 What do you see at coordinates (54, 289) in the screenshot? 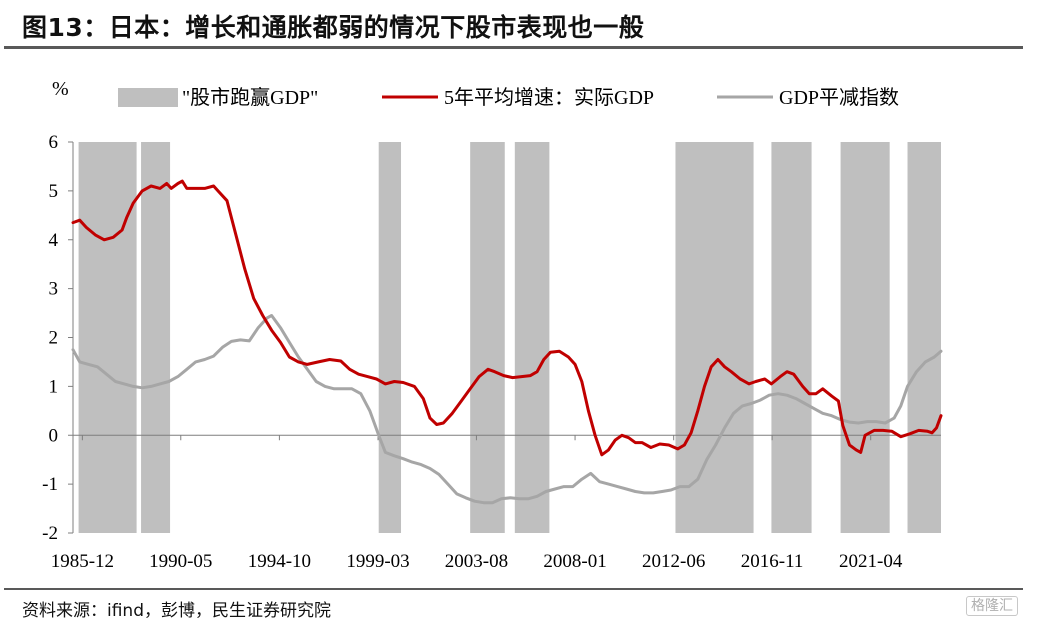
I see `y-tick-label-3: 3` at bounding box center [54, 289].